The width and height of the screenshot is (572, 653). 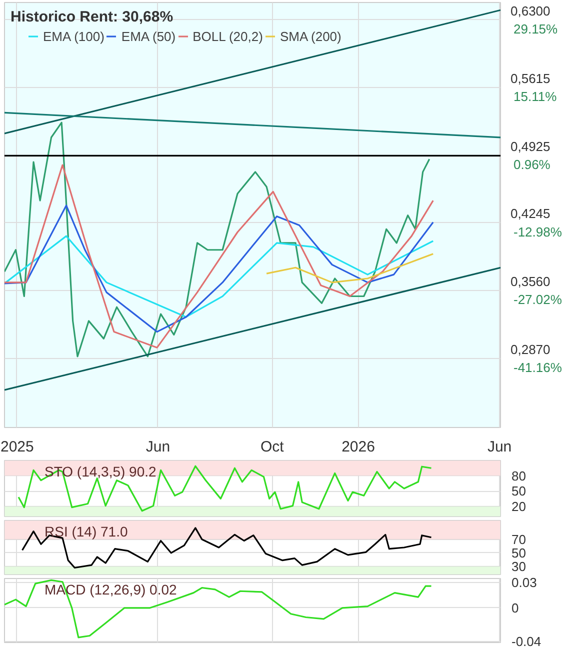 What do you see at coordinates (530, 281) in the screenshot?
I see `y-tick-label: 0,3560` at bounding box center [530, 281].